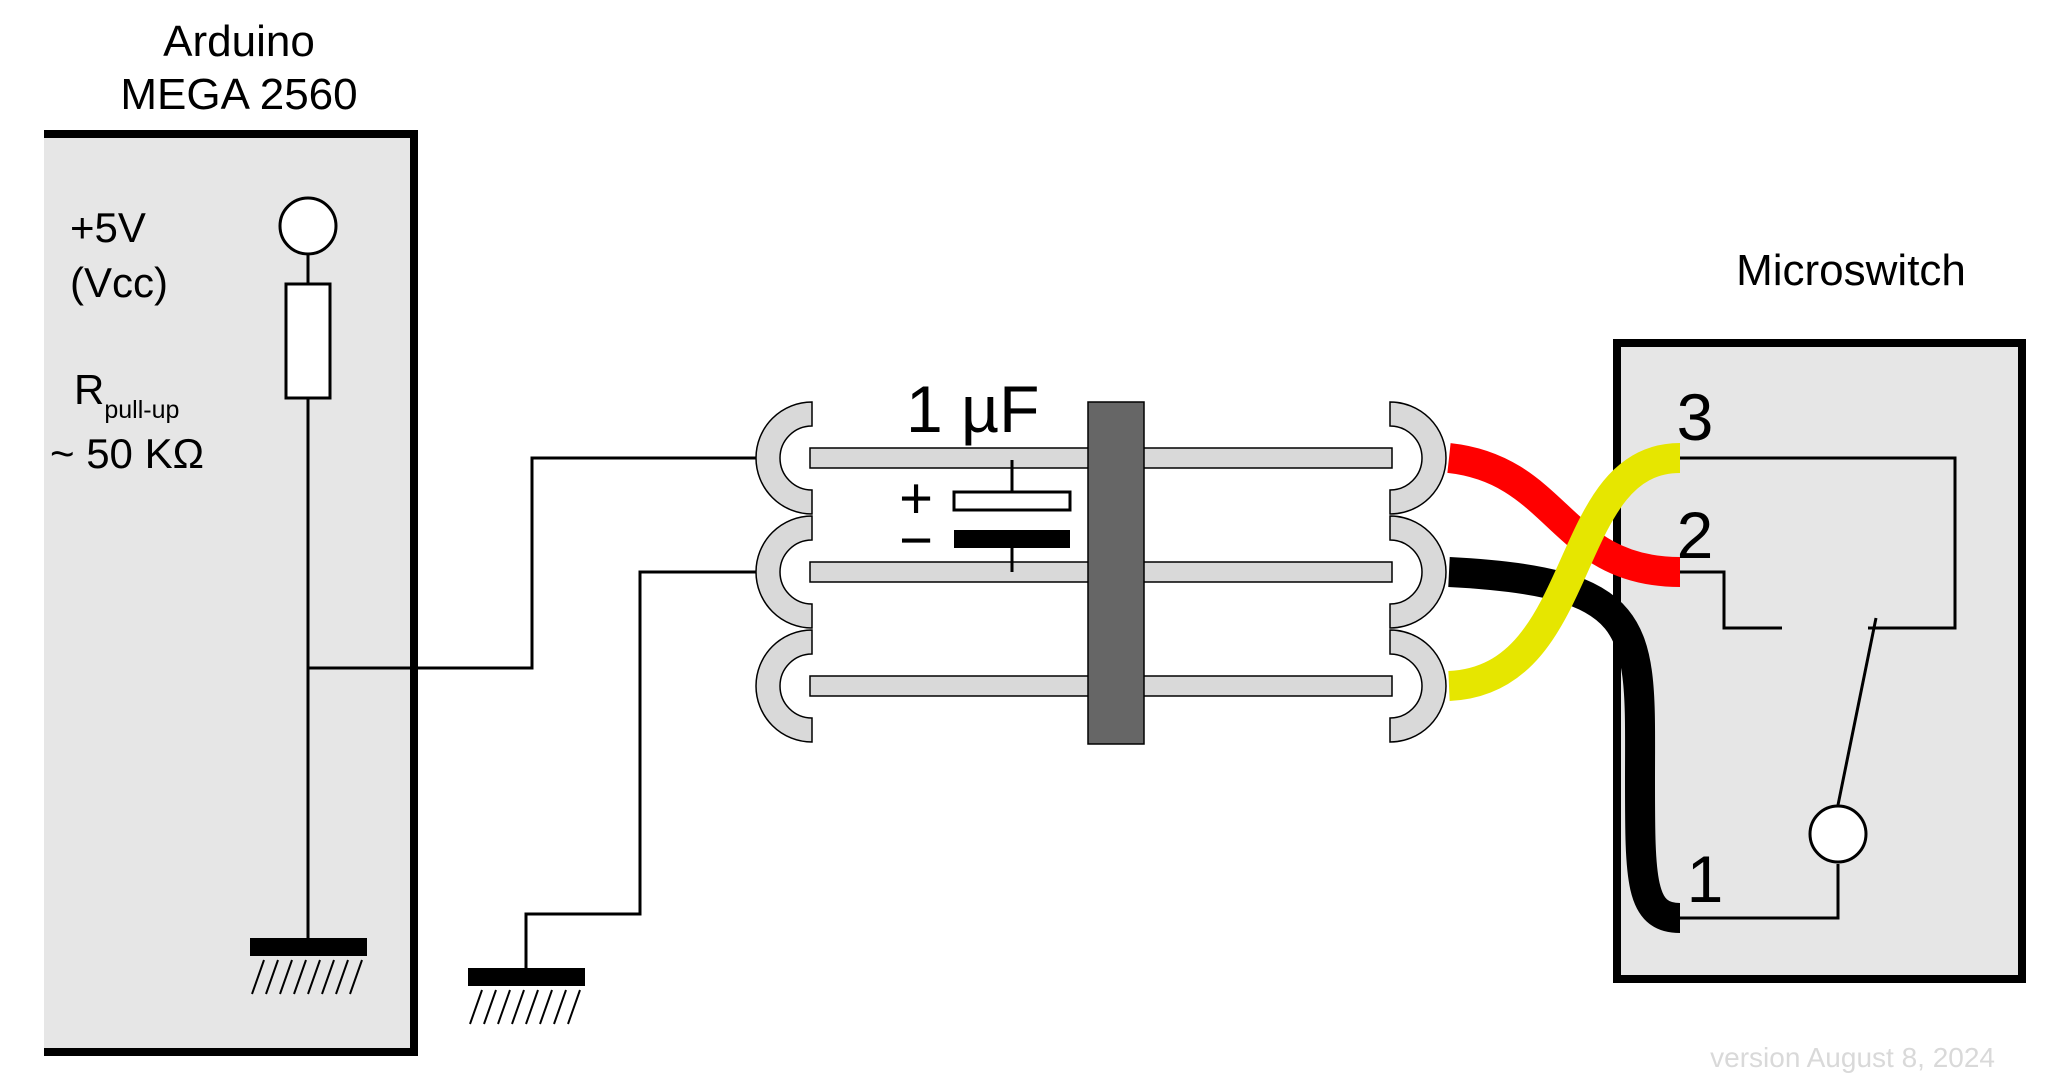  What do you see at coordinates (642, 769) in the screenshot?
I see `ground-wire` at bounding box center [642, 769].